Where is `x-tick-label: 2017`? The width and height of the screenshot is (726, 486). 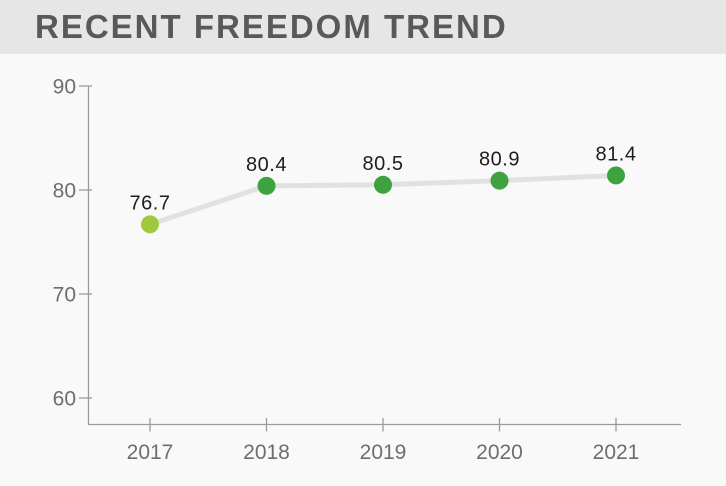 x-tick-label: 2017 is located at coordinates (150, 452).